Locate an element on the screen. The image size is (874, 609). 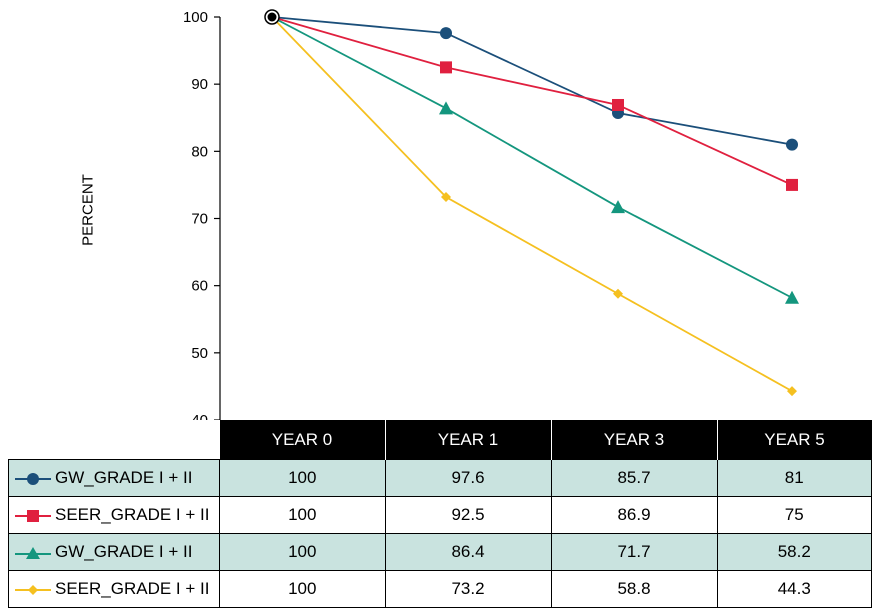
table-cell: 92.5 is located at coordinates (468, 515).